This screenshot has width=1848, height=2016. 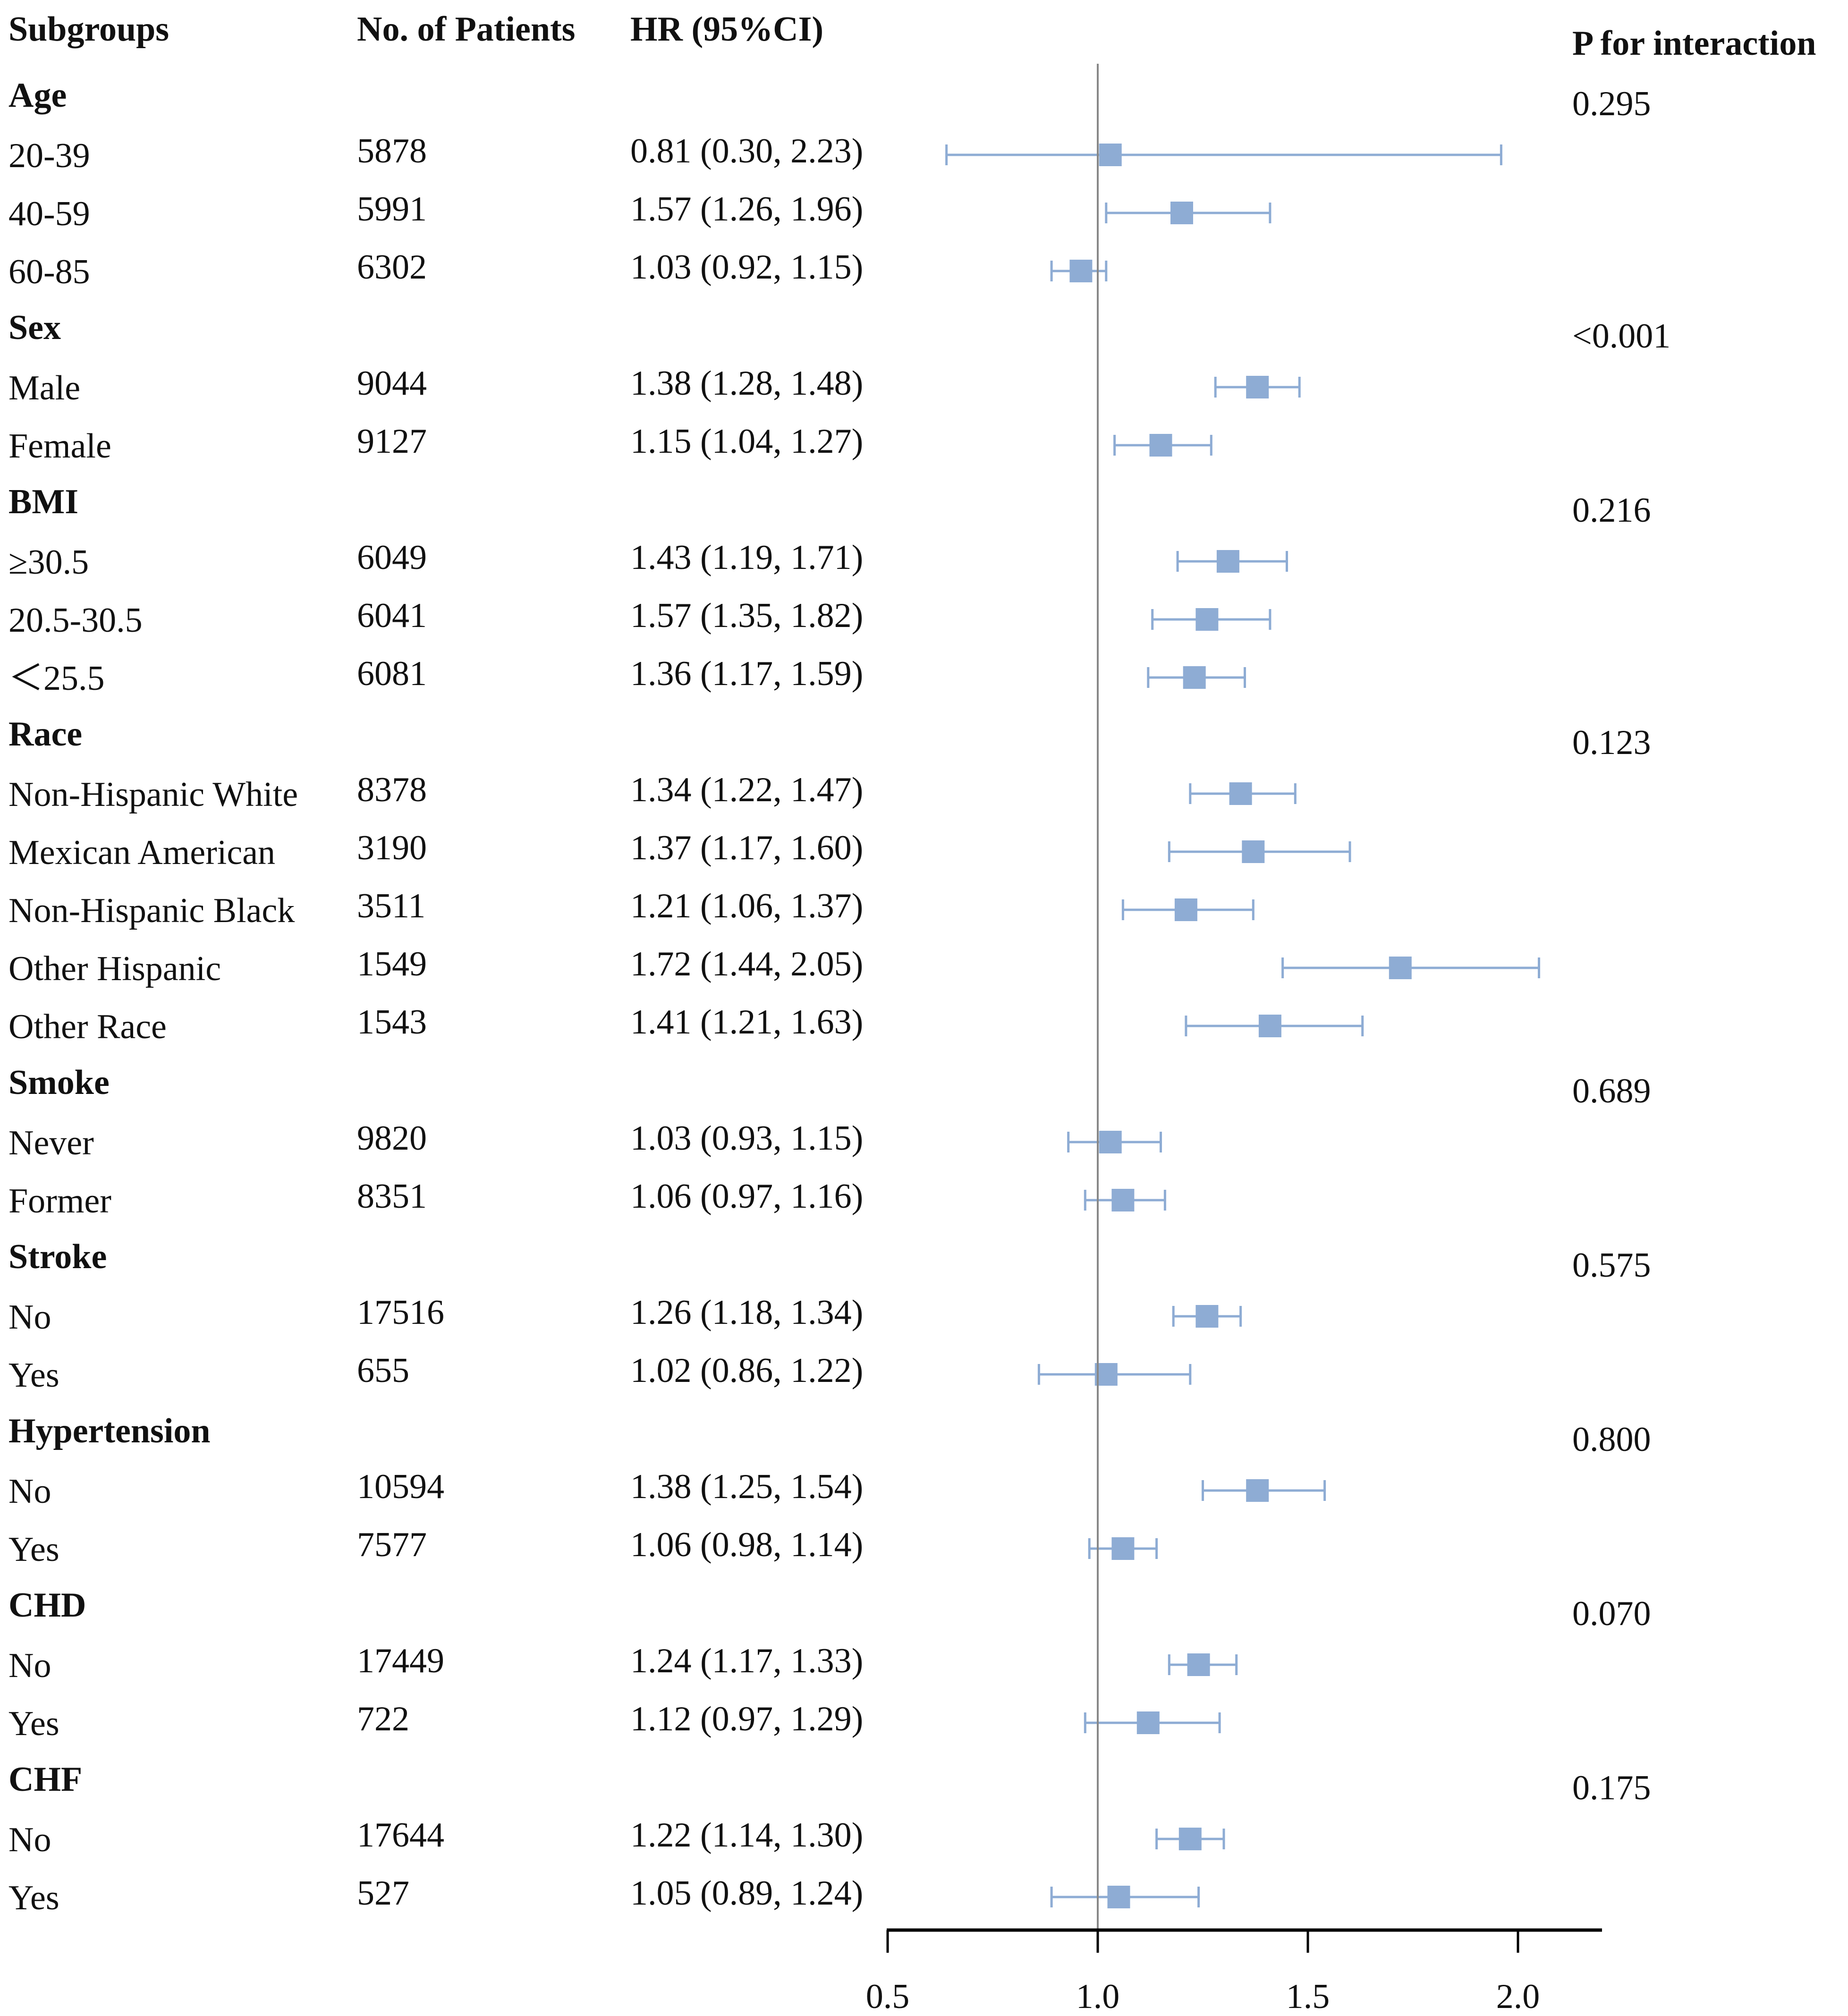 What do you see at coordinates (888, 1996) in the screenshot?
I see `x-tick-label: 0.5` at bounding box center [888, 1996].